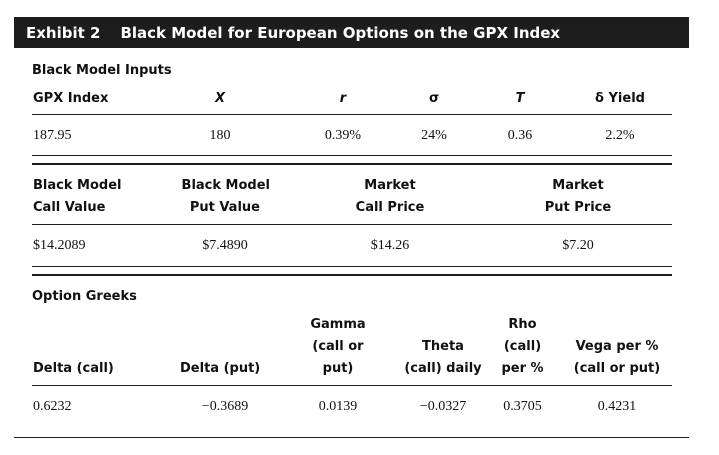 The image size is (719, 455). Describe the element at coordinates (343, 135) in the screenshot. I see `value-rate: 0.39%` at that location.